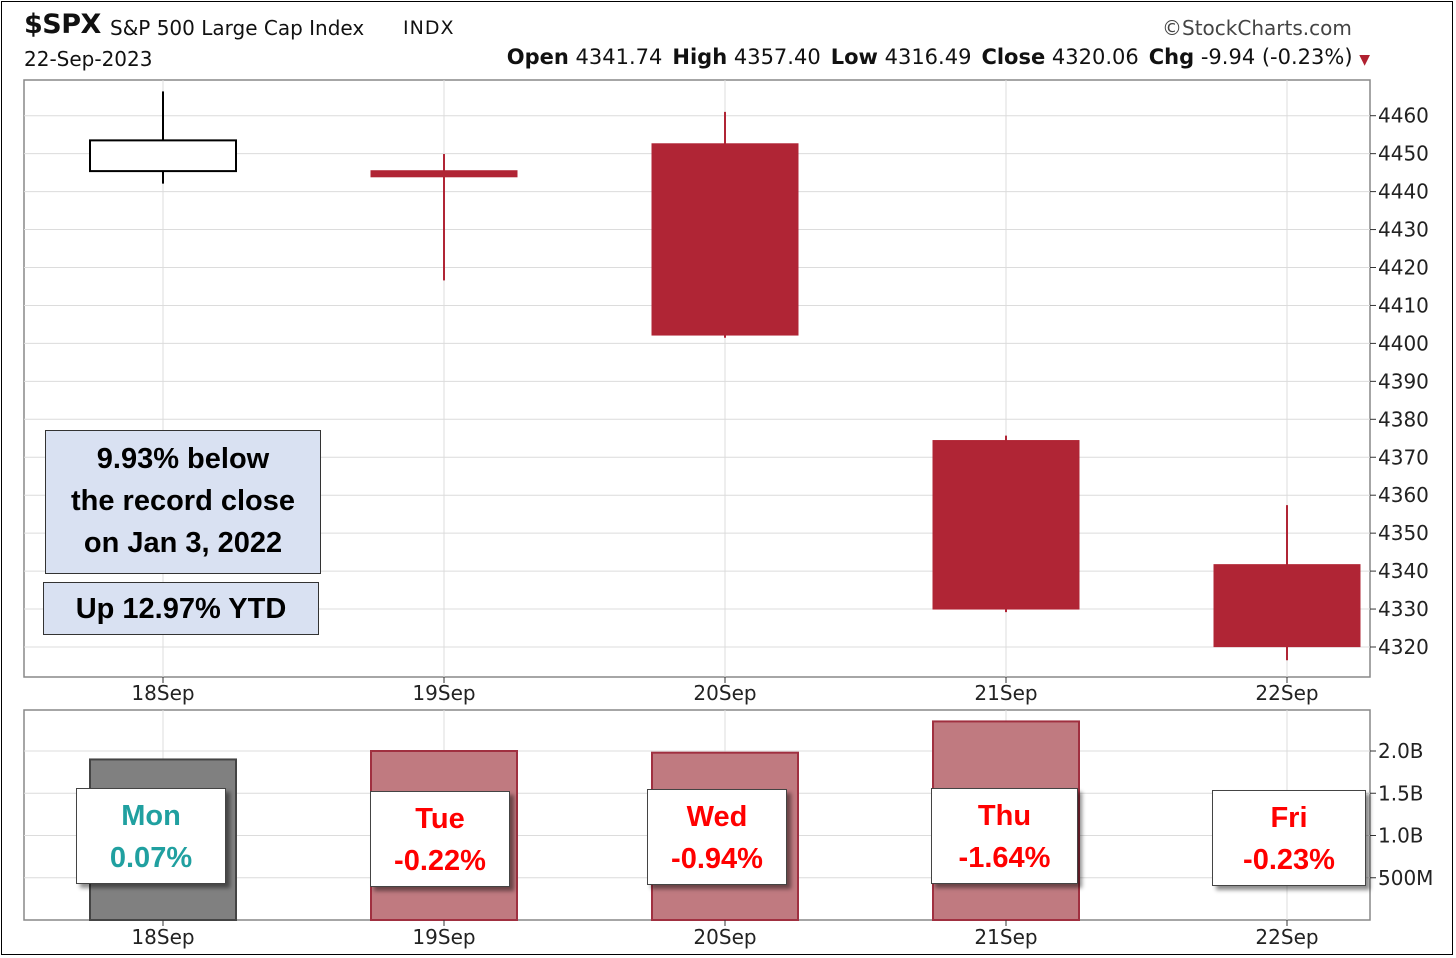 The image size is (1456, 958). I want to click on chart-date: 22-Sep-2023, so click(88, 59).